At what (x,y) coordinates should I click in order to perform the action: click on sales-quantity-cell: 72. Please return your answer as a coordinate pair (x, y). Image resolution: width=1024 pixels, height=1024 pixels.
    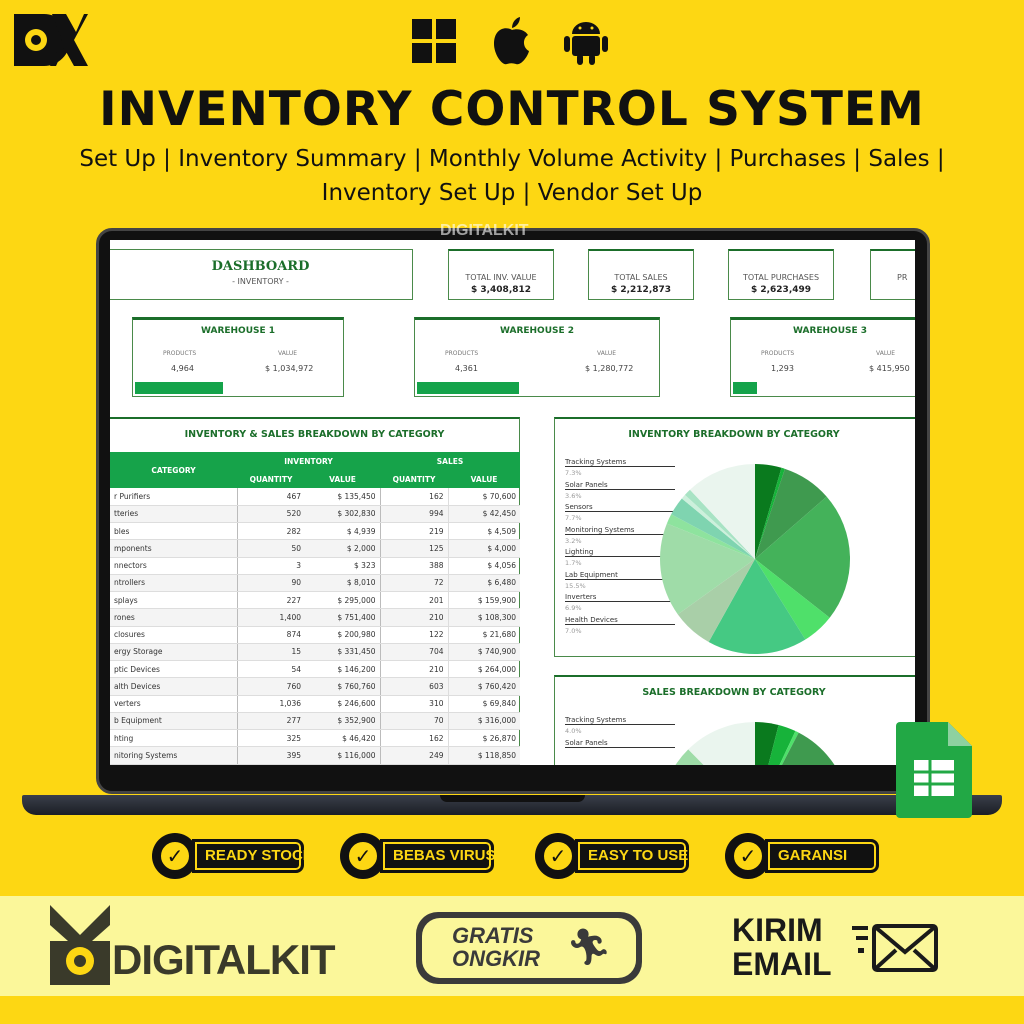
    Looking at the image, I should click on (414, 583).